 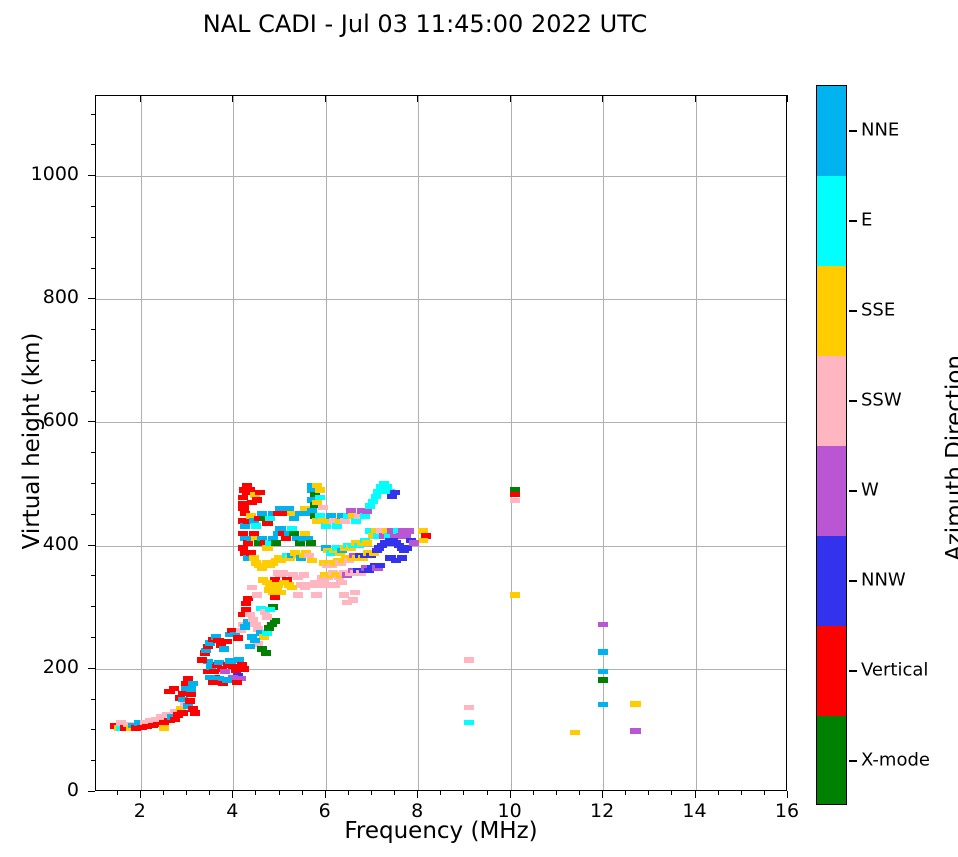 What do you see at coordinates (694, 811) in the screenshot?
I see `x-tick-label: 14` at bounding box center [694, 811].